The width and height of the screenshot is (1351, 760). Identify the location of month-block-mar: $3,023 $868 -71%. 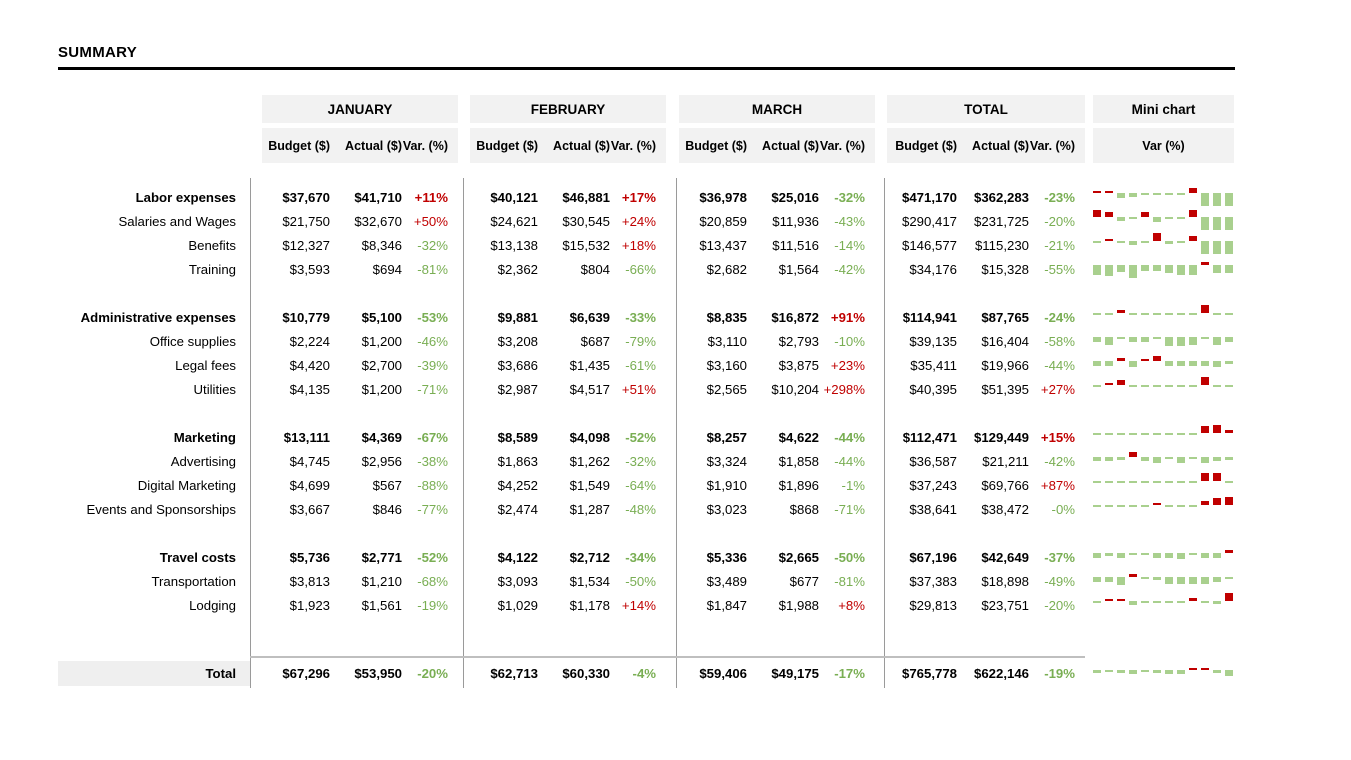
(777, 509).